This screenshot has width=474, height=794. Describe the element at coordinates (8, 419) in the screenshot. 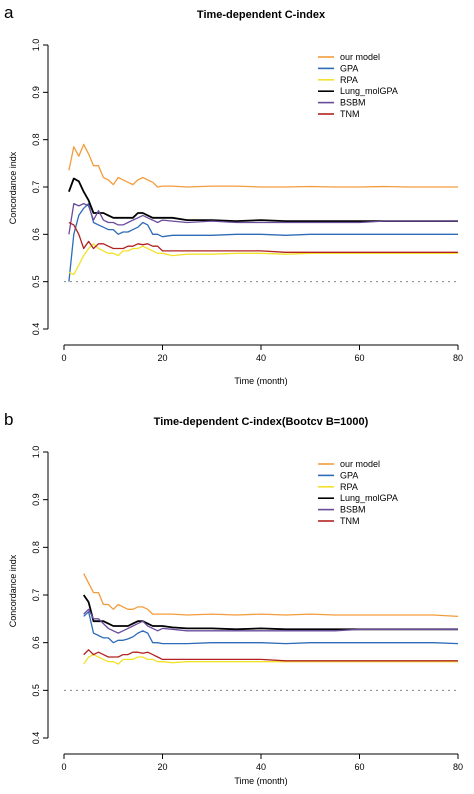

I see `panel-label-b: b` at that location.